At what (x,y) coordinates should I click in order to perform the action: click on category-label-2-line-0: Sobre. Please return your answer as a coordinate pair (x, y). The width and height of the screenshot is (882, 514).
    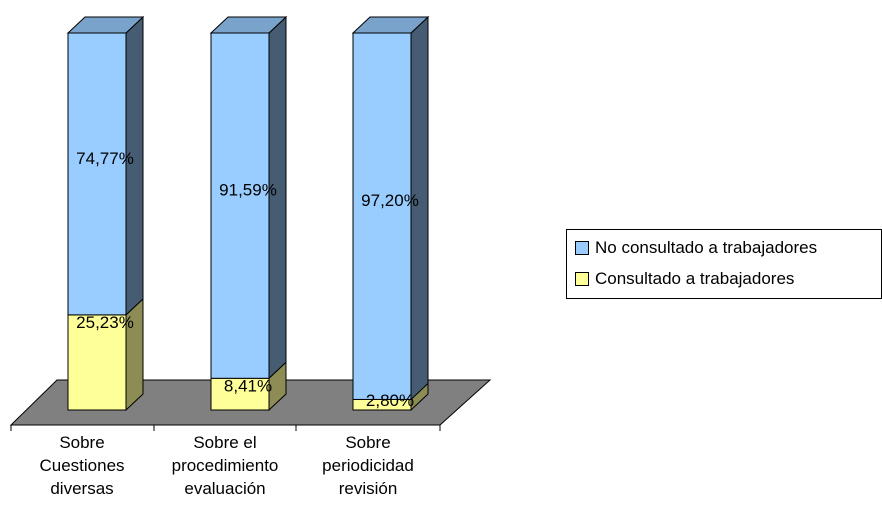
    Looking at the image, I should click on (367, 442).